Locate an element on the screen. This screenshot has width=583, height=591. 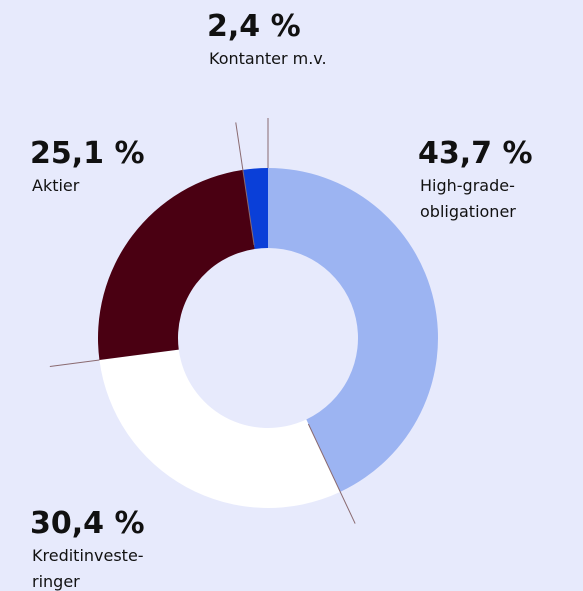
value-label: 30,4 % is located at coordinates (87, 523).